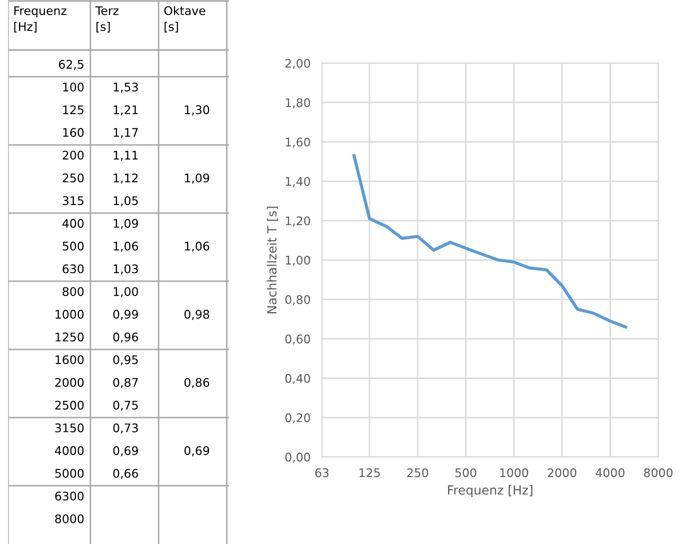 The width and height of the screenshot is (685, 544). Describe the element at coordinates (73, 223) in the screenshot. I see `category-label: 400` at that location.